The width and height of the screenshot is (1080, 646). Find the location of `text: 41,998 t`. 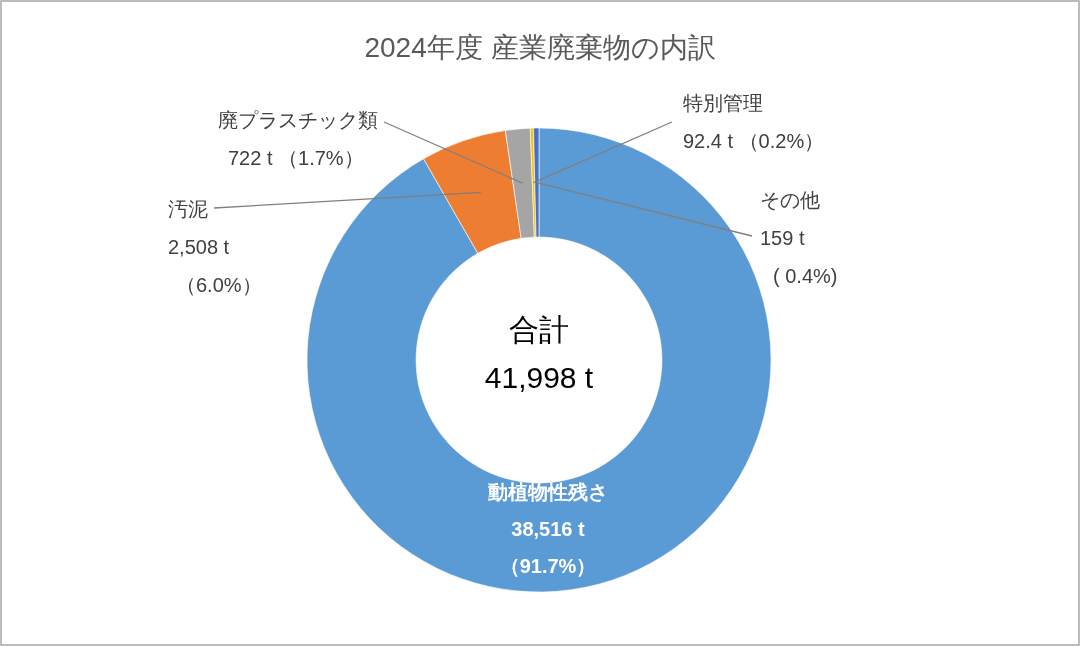

text: 41,998 t is located at coordinates (539, 377).